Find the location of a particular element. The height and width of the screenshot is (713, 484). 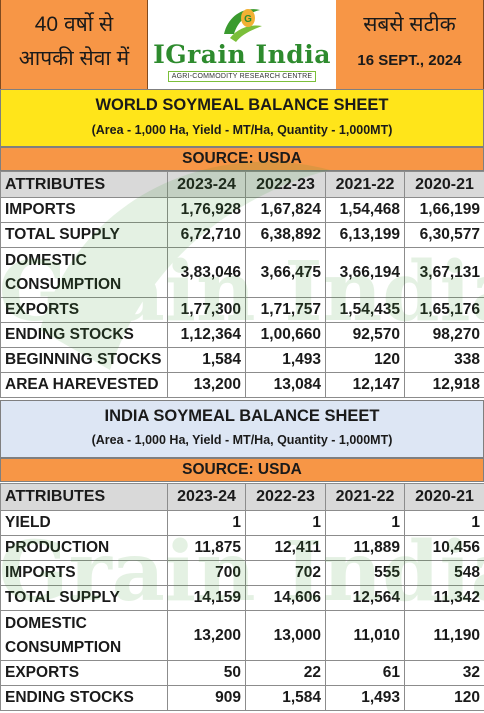

table-row: PRODUCTION 11,875 12,411 11,889 10,456 is located at coordinates (242, 548).